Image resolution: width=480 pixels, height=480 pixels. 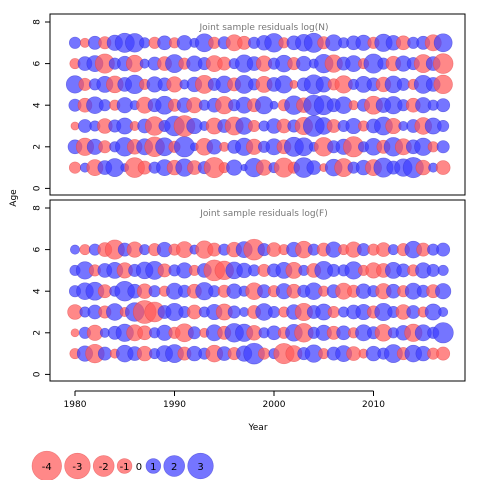 What do you see at coordinates (263, 28) in the screenshot?
I see `panel-log-n-title: Joint sample residuals log(N)` at bounding box center [263, 28].